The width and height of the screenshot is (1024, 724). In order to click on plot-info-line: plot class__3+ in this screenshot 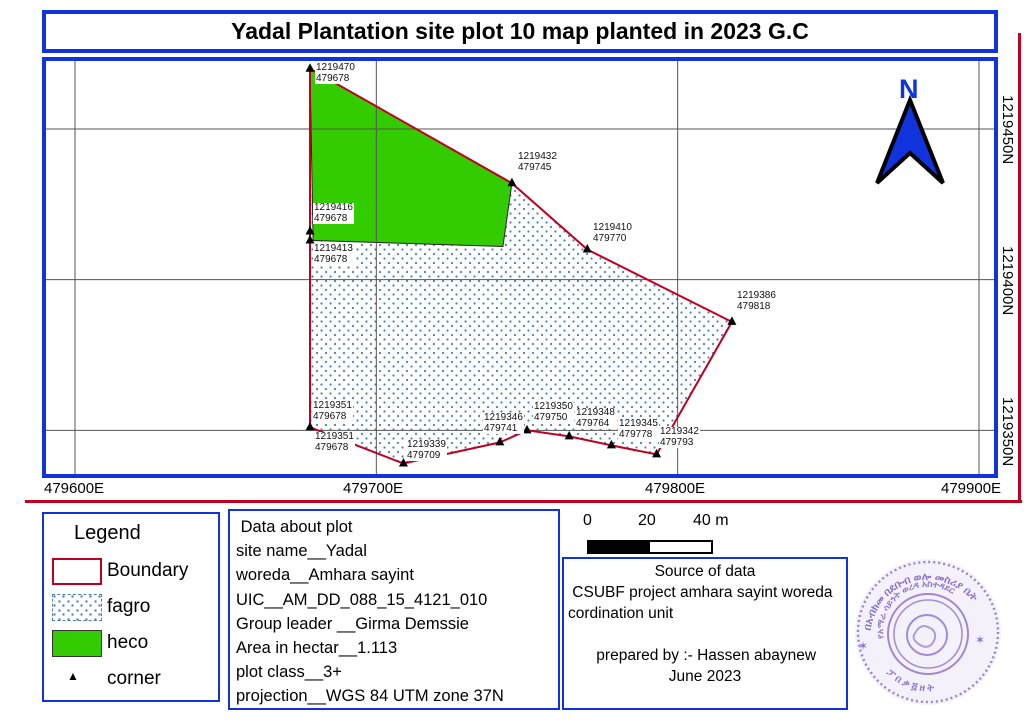, I will do `click(289, 672)`.